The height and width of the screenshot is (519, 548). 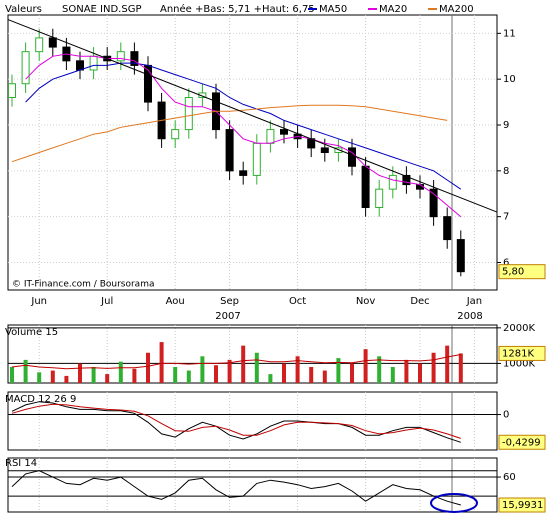 I want to click on last-value-label: -0,4299, so click(x=521, y=442).